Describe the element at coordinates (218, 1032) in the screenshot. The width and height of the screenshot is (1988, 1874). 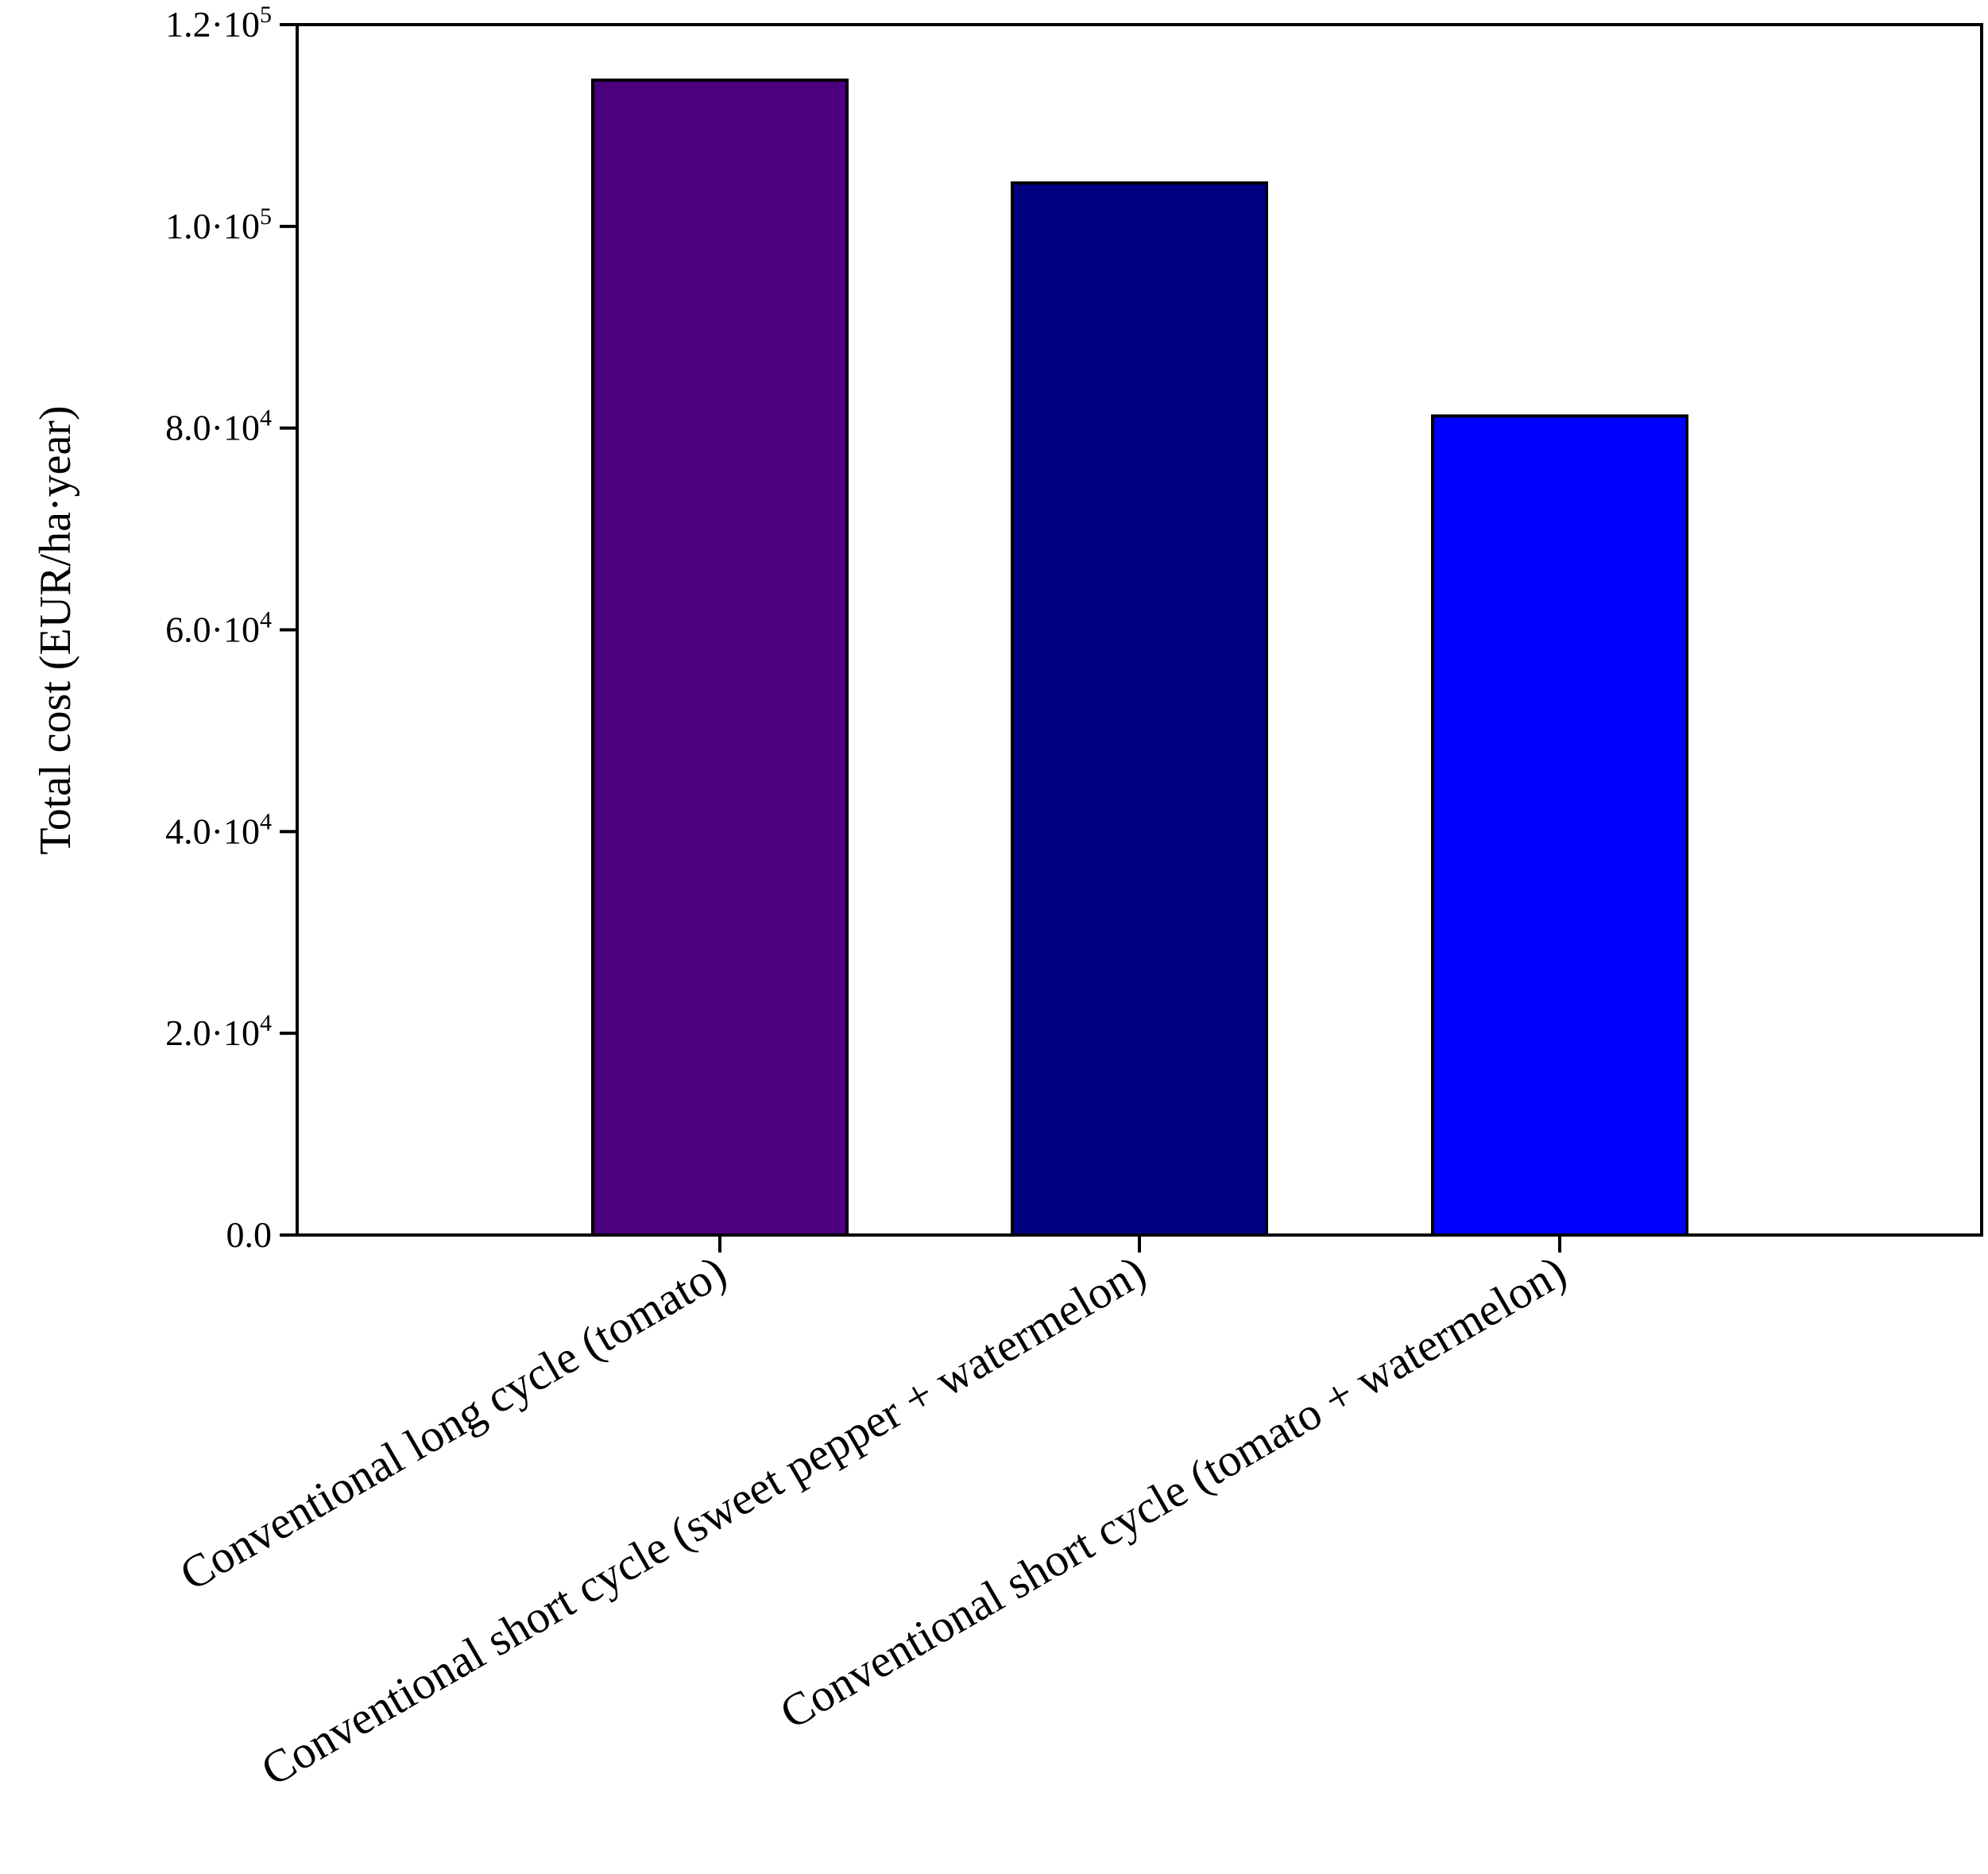
I see `y-tick-label: 2.0·10⁴` at that location.